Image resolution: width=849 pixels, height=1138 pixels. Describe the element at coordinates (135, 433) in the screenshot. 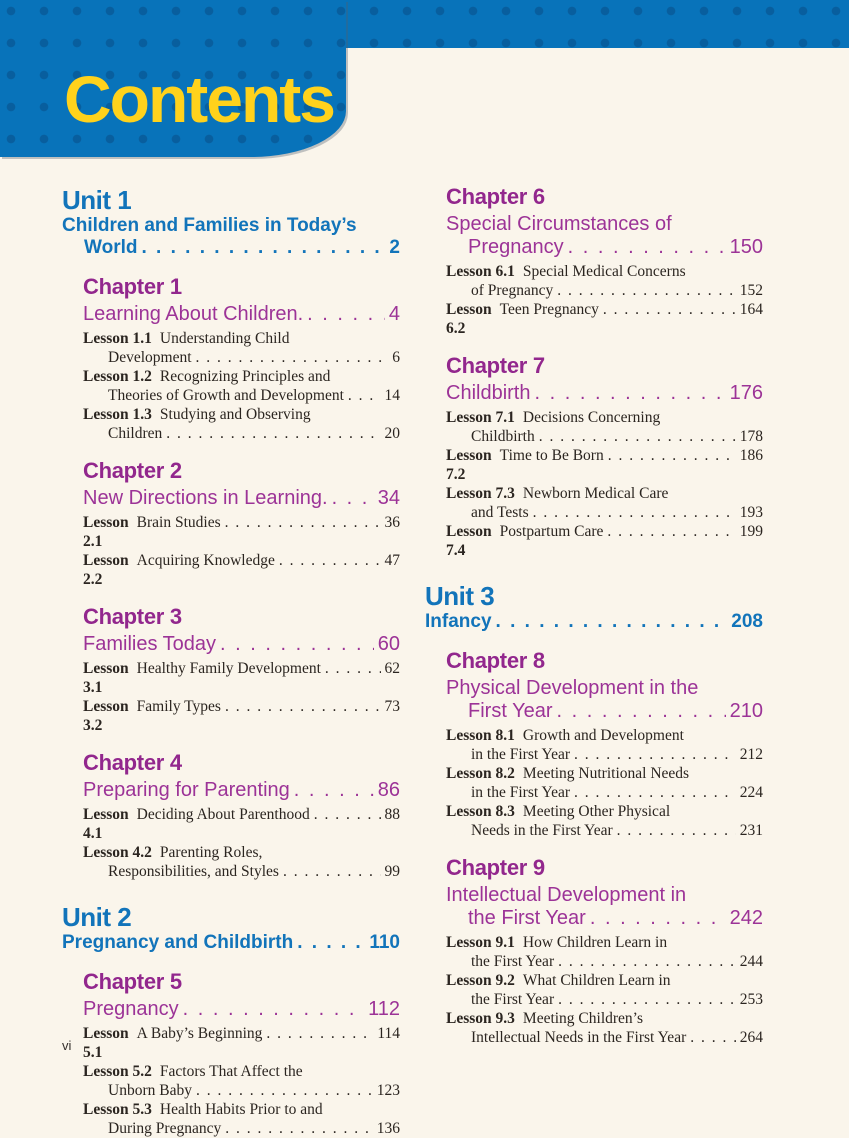

I see `entry-text: Children` at that location.